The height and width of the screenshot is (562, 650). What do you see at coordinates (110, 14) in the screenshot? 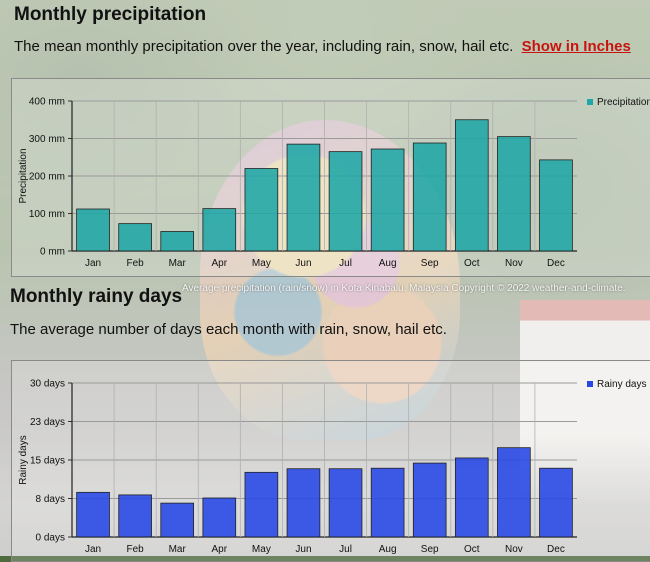
I see `precipitation-heading: Monthly precipitation` at bounding box center [110, 14].